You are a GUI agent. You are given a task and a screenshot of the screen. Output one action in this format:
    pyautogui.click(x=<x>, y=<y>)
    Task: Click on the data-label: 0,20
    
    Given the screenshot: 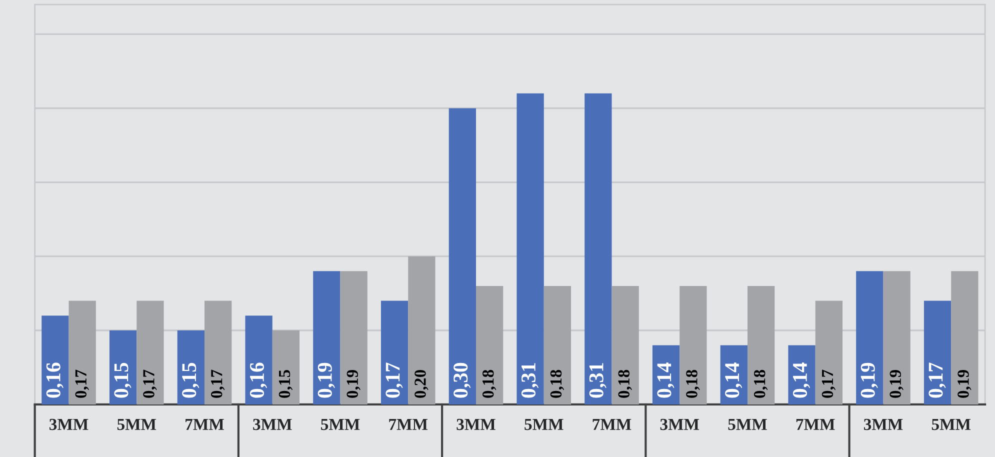 What is the action you would take?
    pyautogui.click(x=421, y=384)
    